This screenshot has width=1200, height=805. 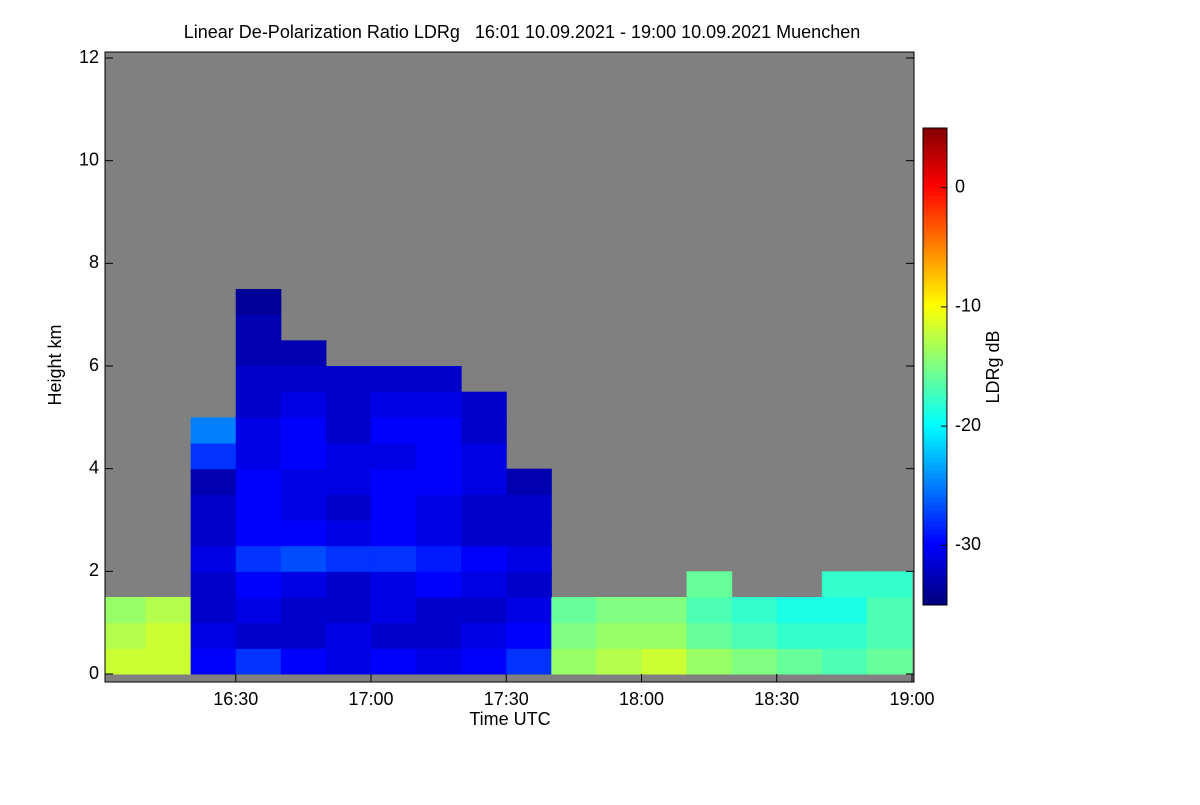 I want to click on colorbar-label: LDRg dB, so click(x=993, y=366).